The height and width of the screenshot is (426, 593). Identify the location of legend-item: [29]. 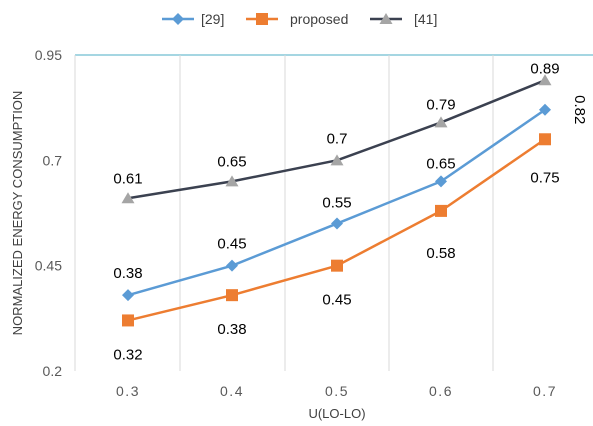
(193, 19).